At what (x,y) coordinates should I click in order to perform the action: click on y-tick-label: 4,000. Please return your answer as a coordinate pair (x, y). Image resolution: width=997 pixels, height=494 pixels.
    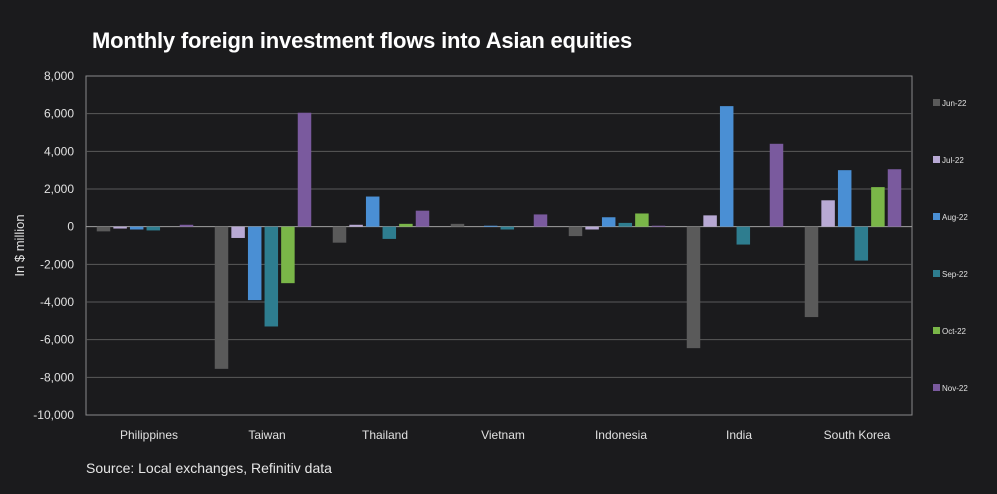
    Looking at the image, I should click on (59, 151).